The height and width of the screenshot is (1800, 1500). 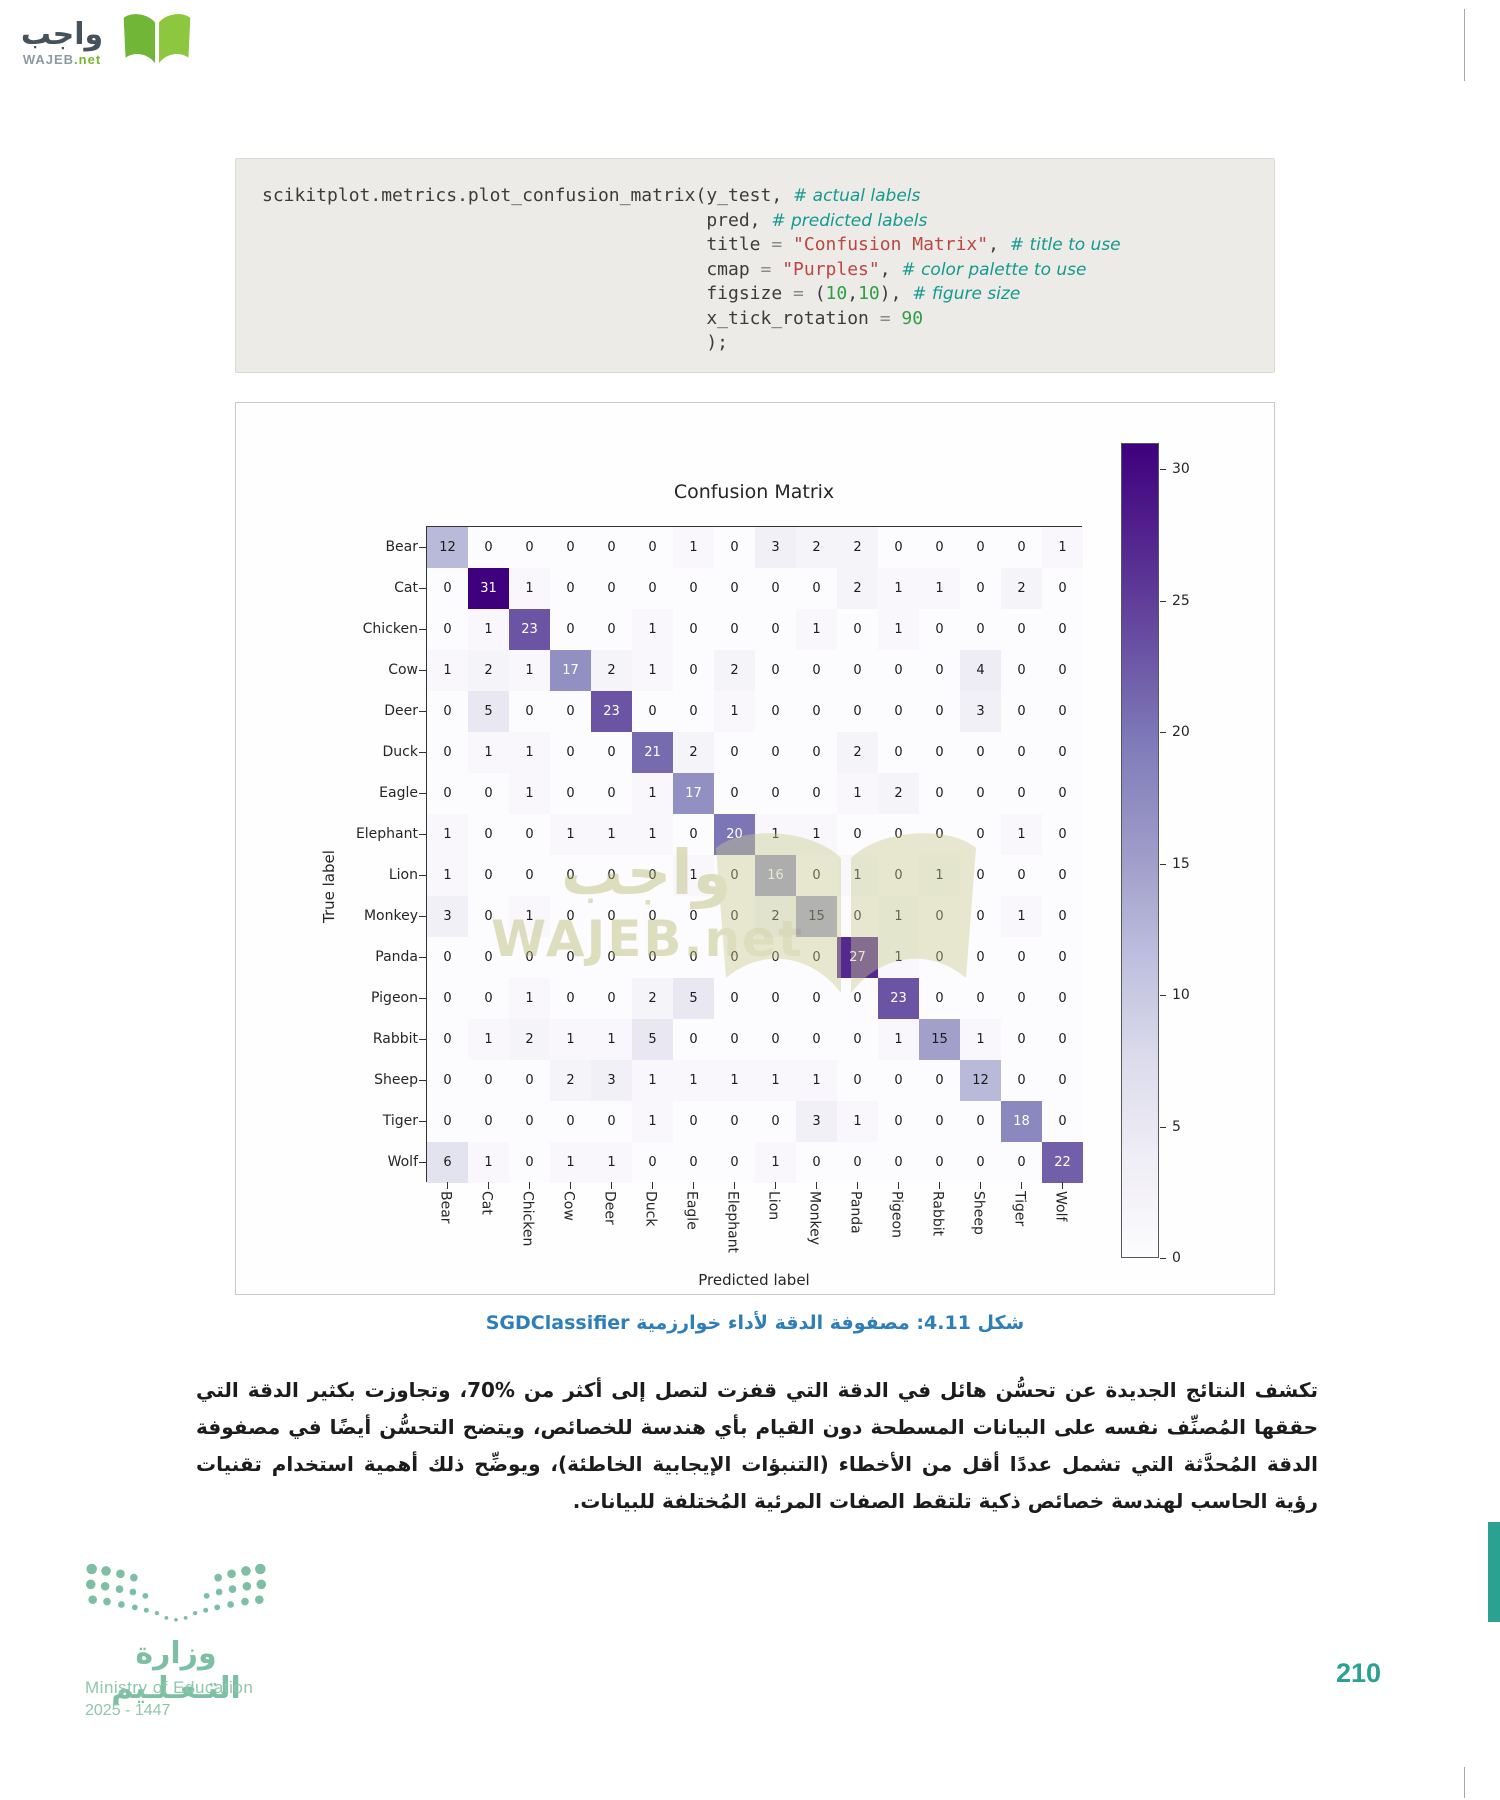 What do you see at coordinates (693, 793) in the screenshot?
I see `matrix-cell: 17` at bounding box center [693, 793].